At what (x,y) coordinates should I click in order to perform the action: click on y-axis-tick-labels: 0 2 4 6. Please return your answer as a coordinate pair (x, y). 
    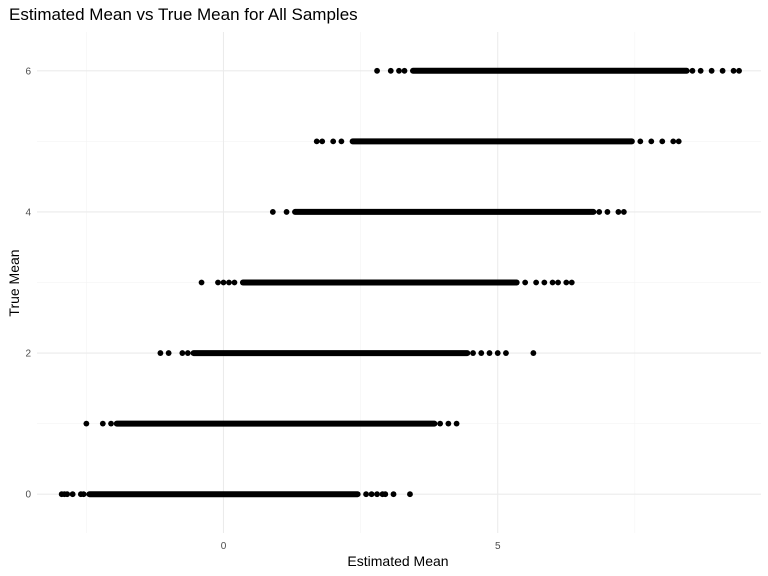
    Looking at the image, I should click on (28, 283).